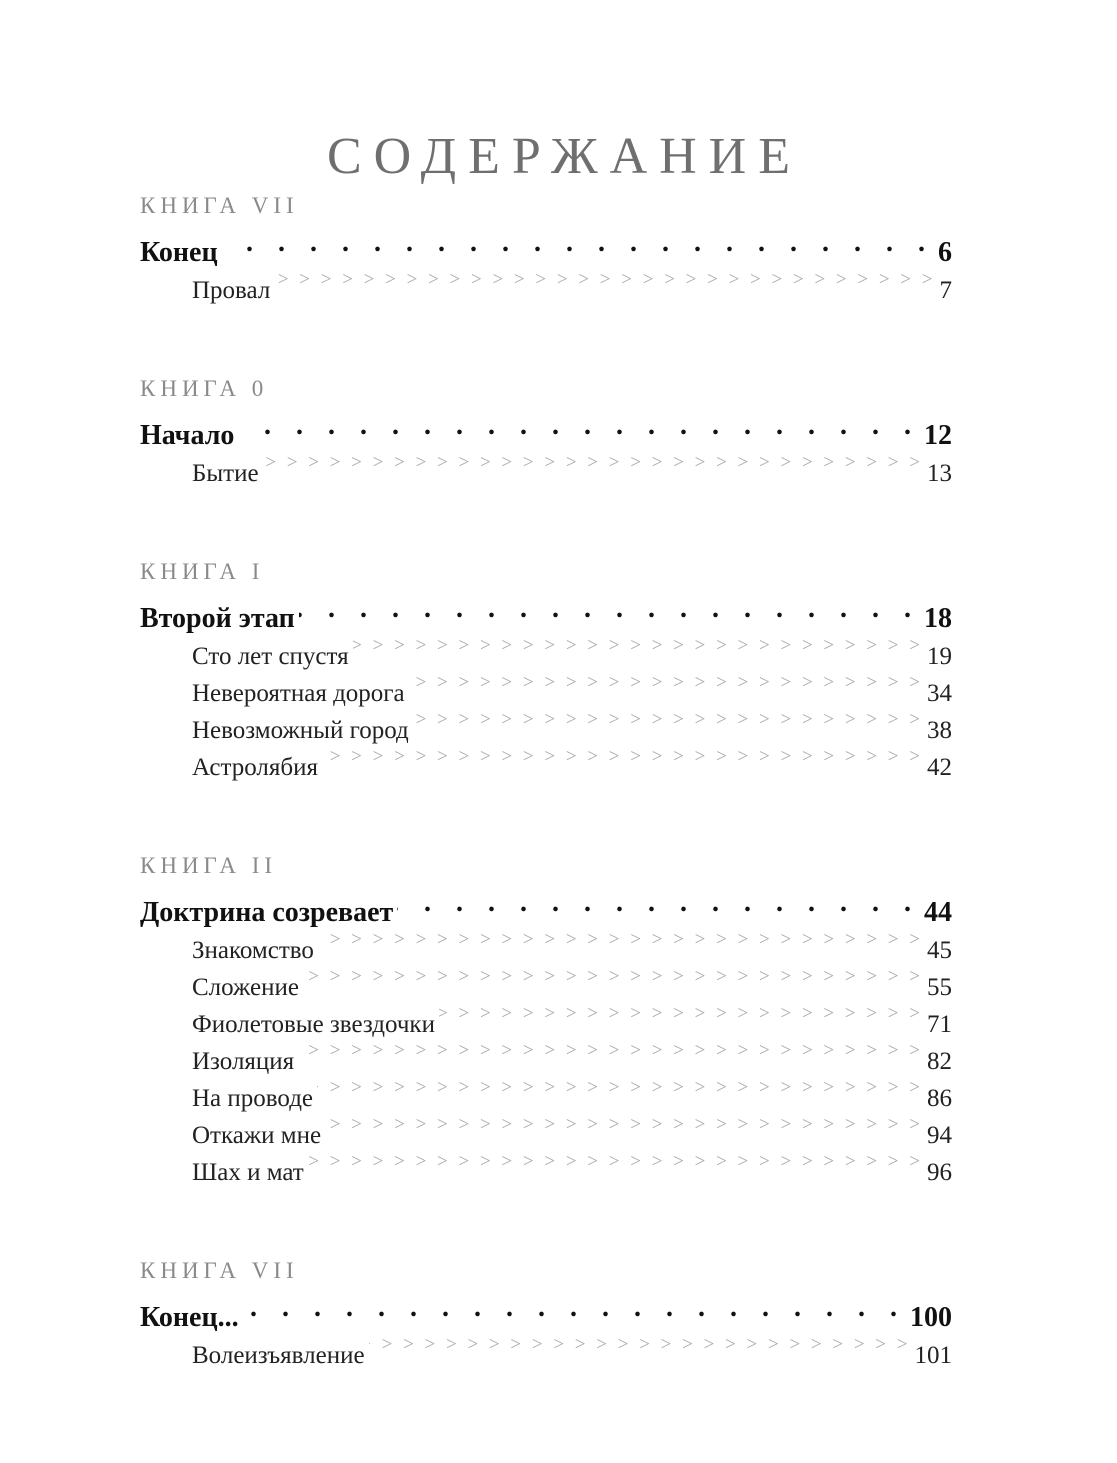 This screenshot has height=1463, width=1117. What do you see at coordinates (938, 618) in the screenshot?
I see `page-number: 18` at bounding box center [938, 618].